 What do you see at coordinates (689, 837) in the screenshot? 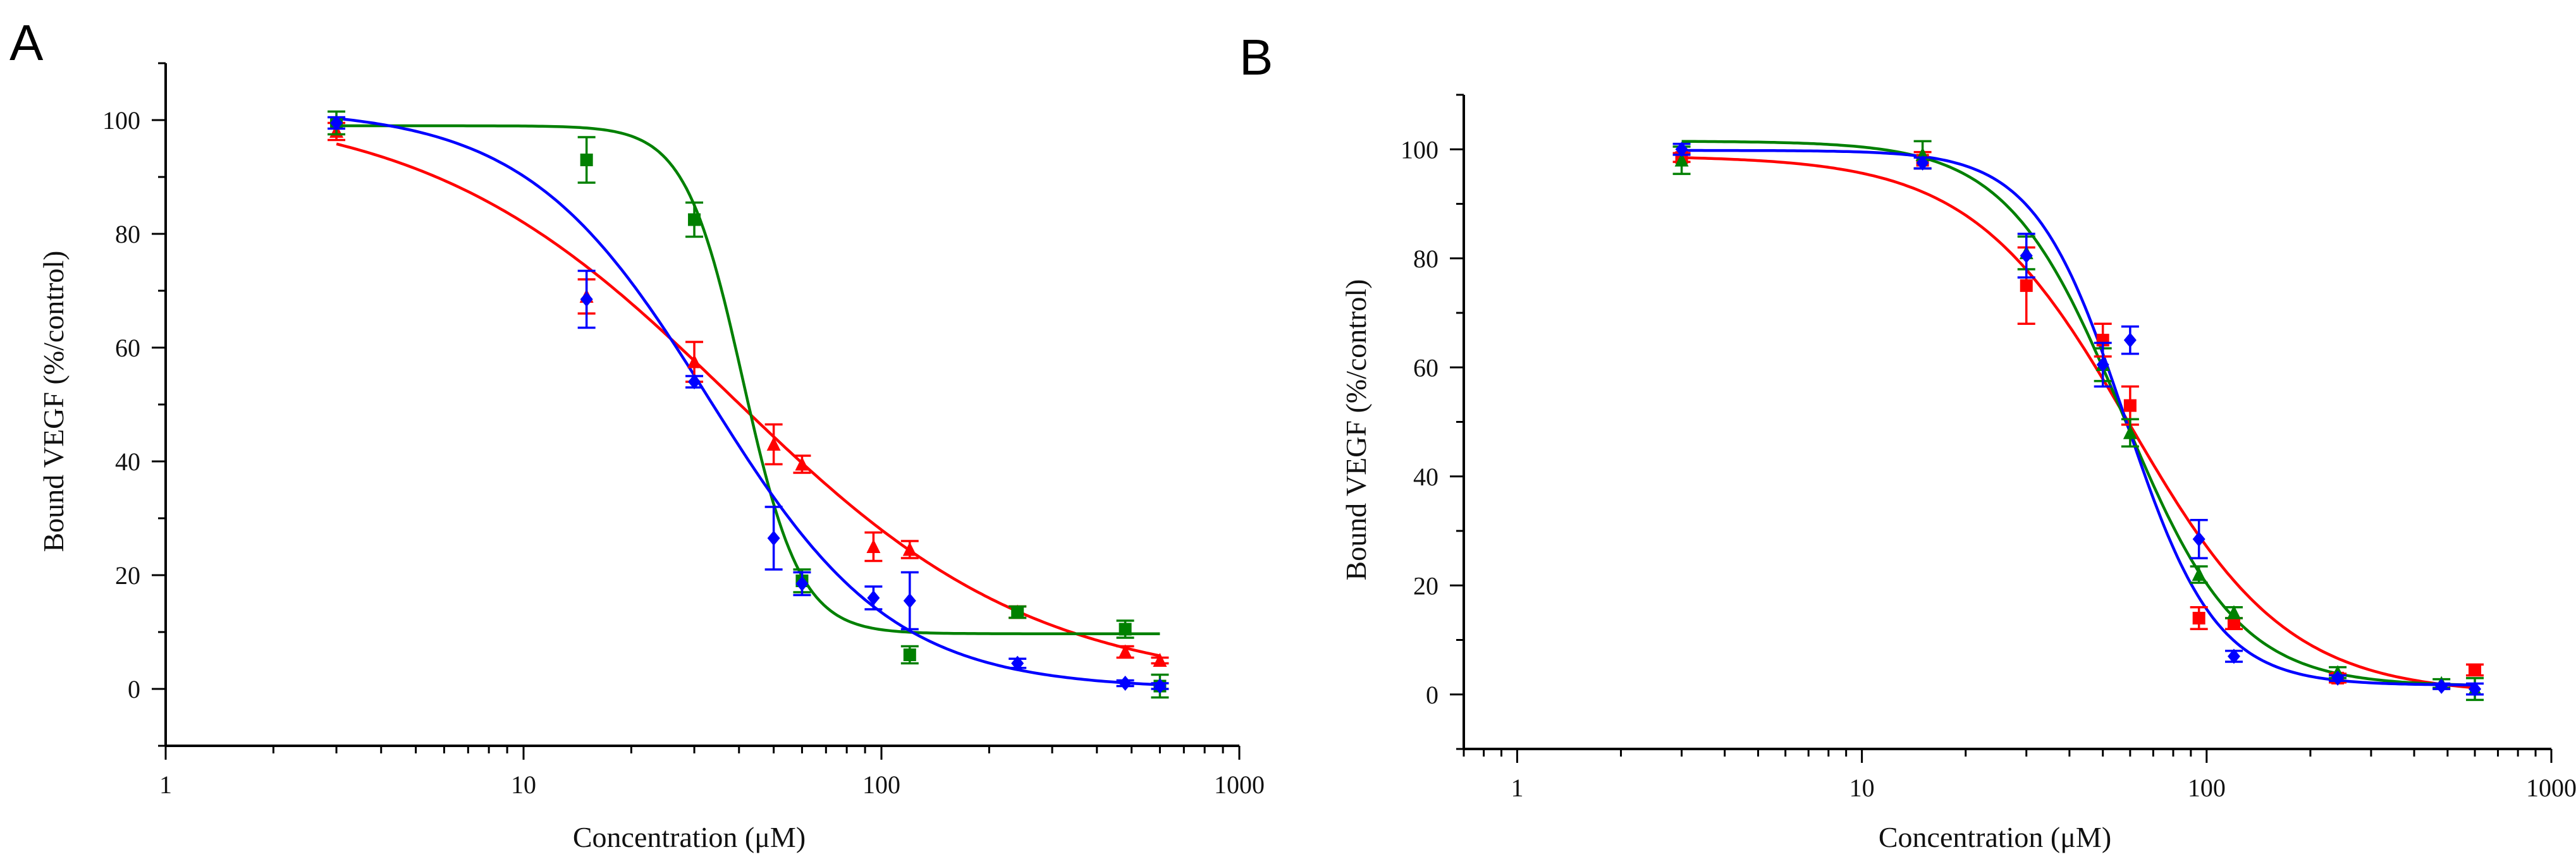
I see `panel-a-x-axis-title: Concentration (μM)` at bounding box center [689, 837].